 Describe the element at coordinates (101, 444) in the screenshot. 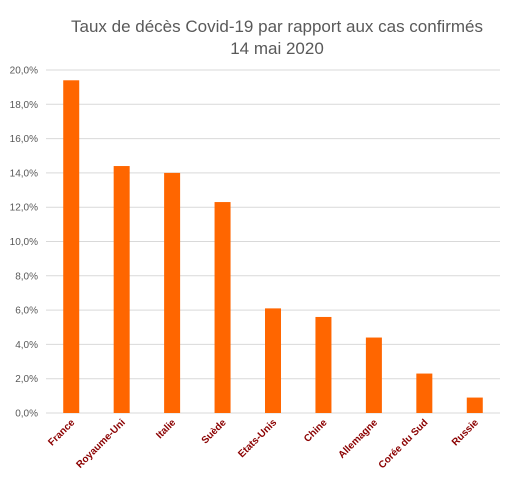

I see `x-tick-label: Royaume-Uni` at that location.